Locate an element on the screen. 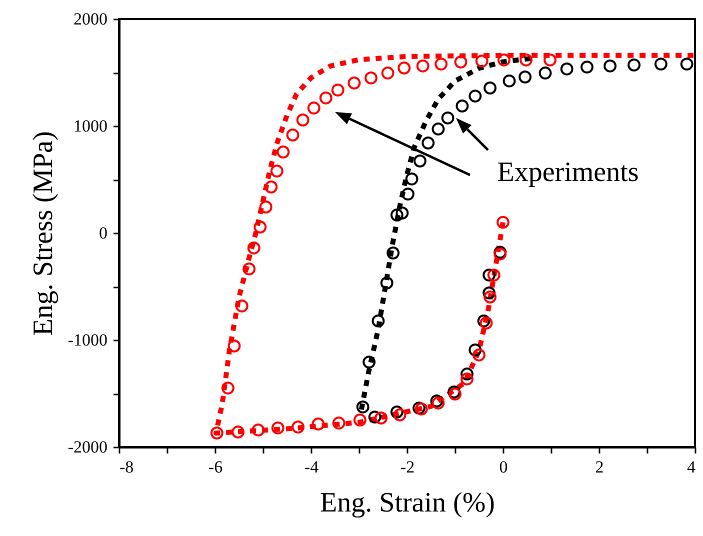 This screenshot has height=536, width=703. annotation: Experiments is located at coordinates (568, 172).